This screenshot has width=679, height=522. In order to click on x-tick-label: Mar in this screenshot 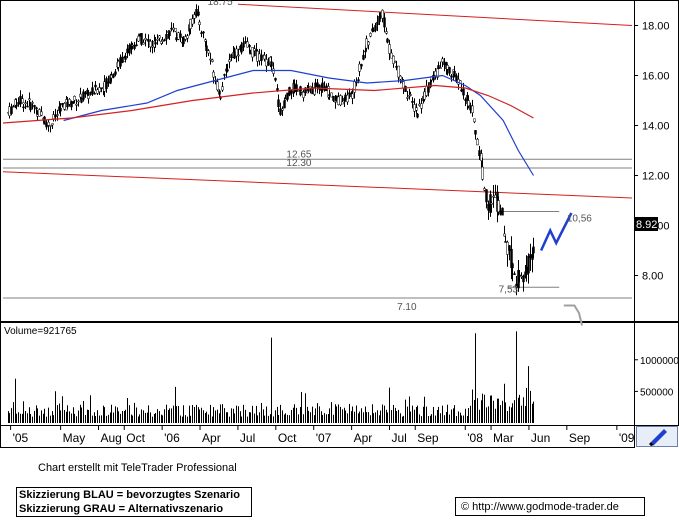, I will do `click(503, 438)`.